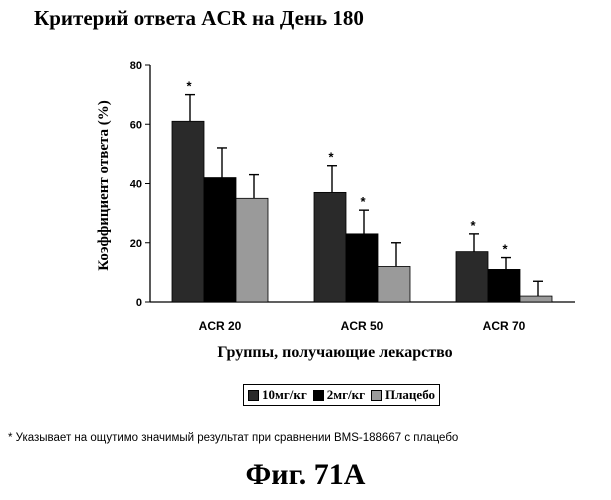 Image resolution: width=611 pixels, height=500 pixels. What do you see at coordinates (136, 185) in the screenshot?
I see `y-tick-label: 40` at bounding box center [136, 185].